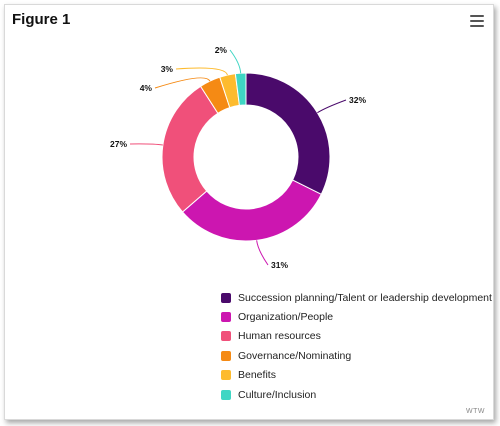  Describe the element at coordinates (118, 144) in the screenshot. I see `data-label: 27%` at that location.